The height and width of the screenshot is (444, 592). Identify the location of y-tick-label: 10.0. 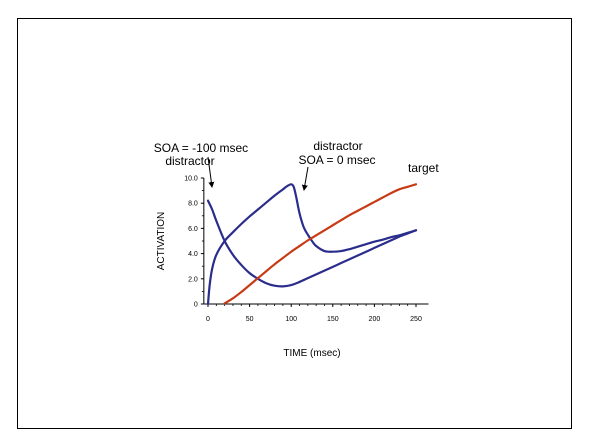
(191, 179).